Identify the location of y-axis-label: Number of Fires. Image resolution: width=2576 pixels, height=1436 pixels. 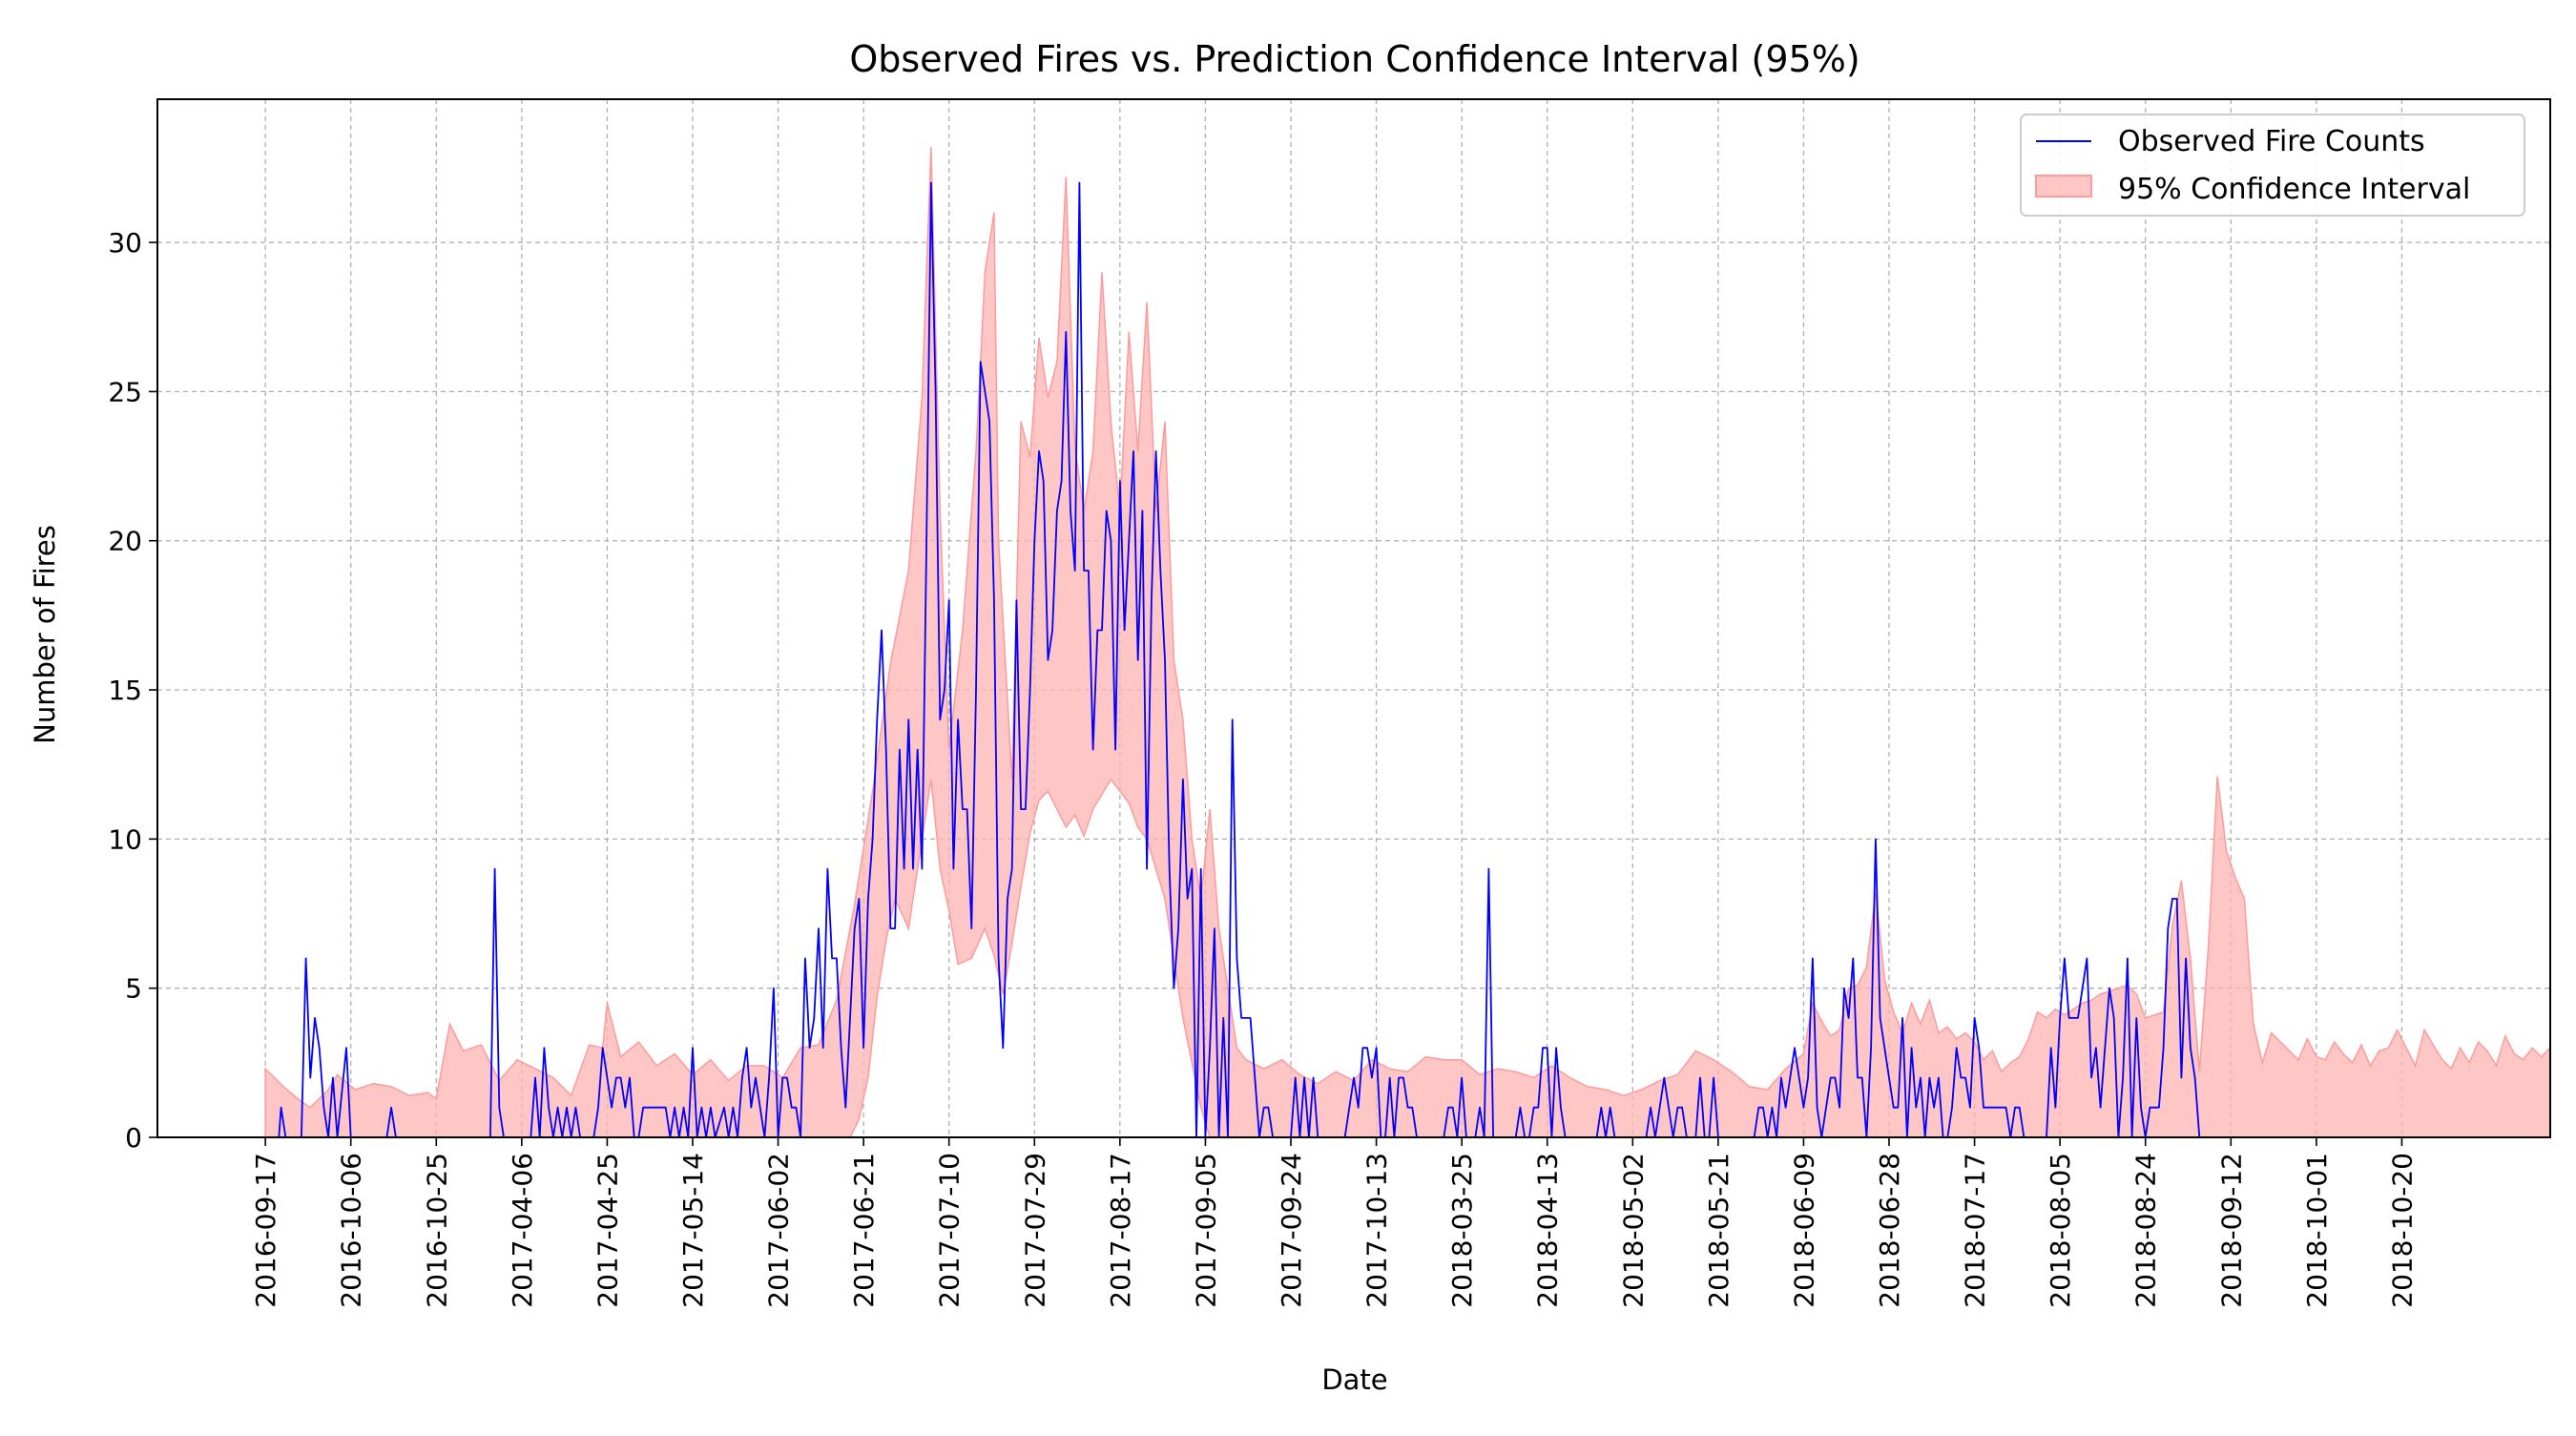
(45, 634).